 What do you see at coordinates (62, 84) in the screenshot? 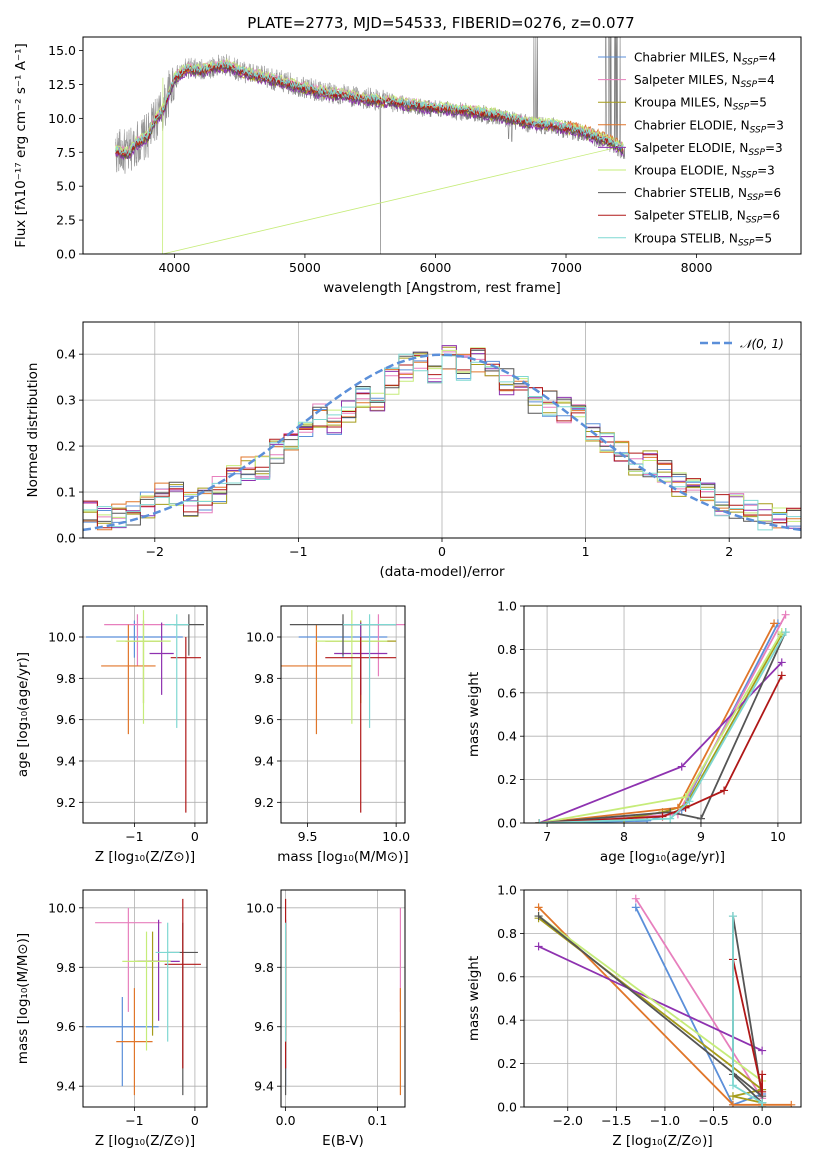
I see `tick-label-y: 12.5` at bounding box center [62, 84].